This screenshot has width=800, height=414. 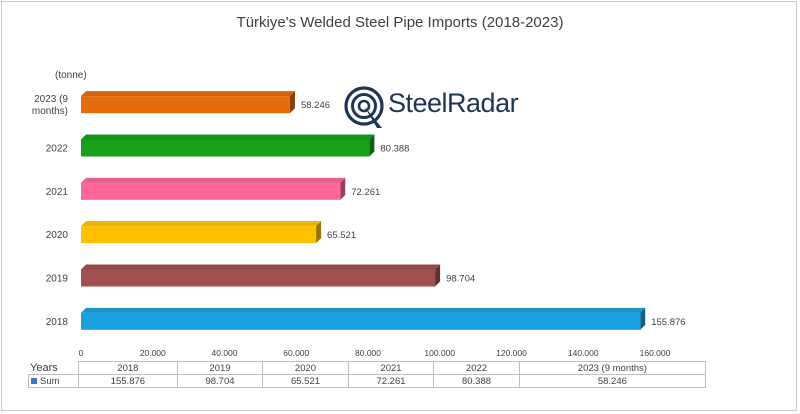 What do you see at coordinates (511, 353) in the screenshot?
I see `x-tick-label: 120.000` at bounding box center [511, 353].